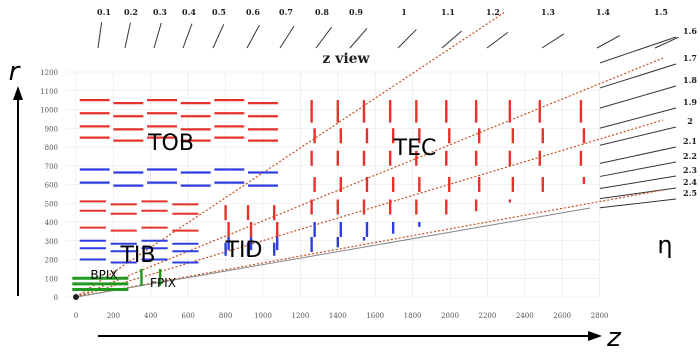 This screenshot has width=700, height=354. Describe the element at coordinates (690, 80) in the screenshot. I see `eta-right-tick-label: 1.8` at that location.